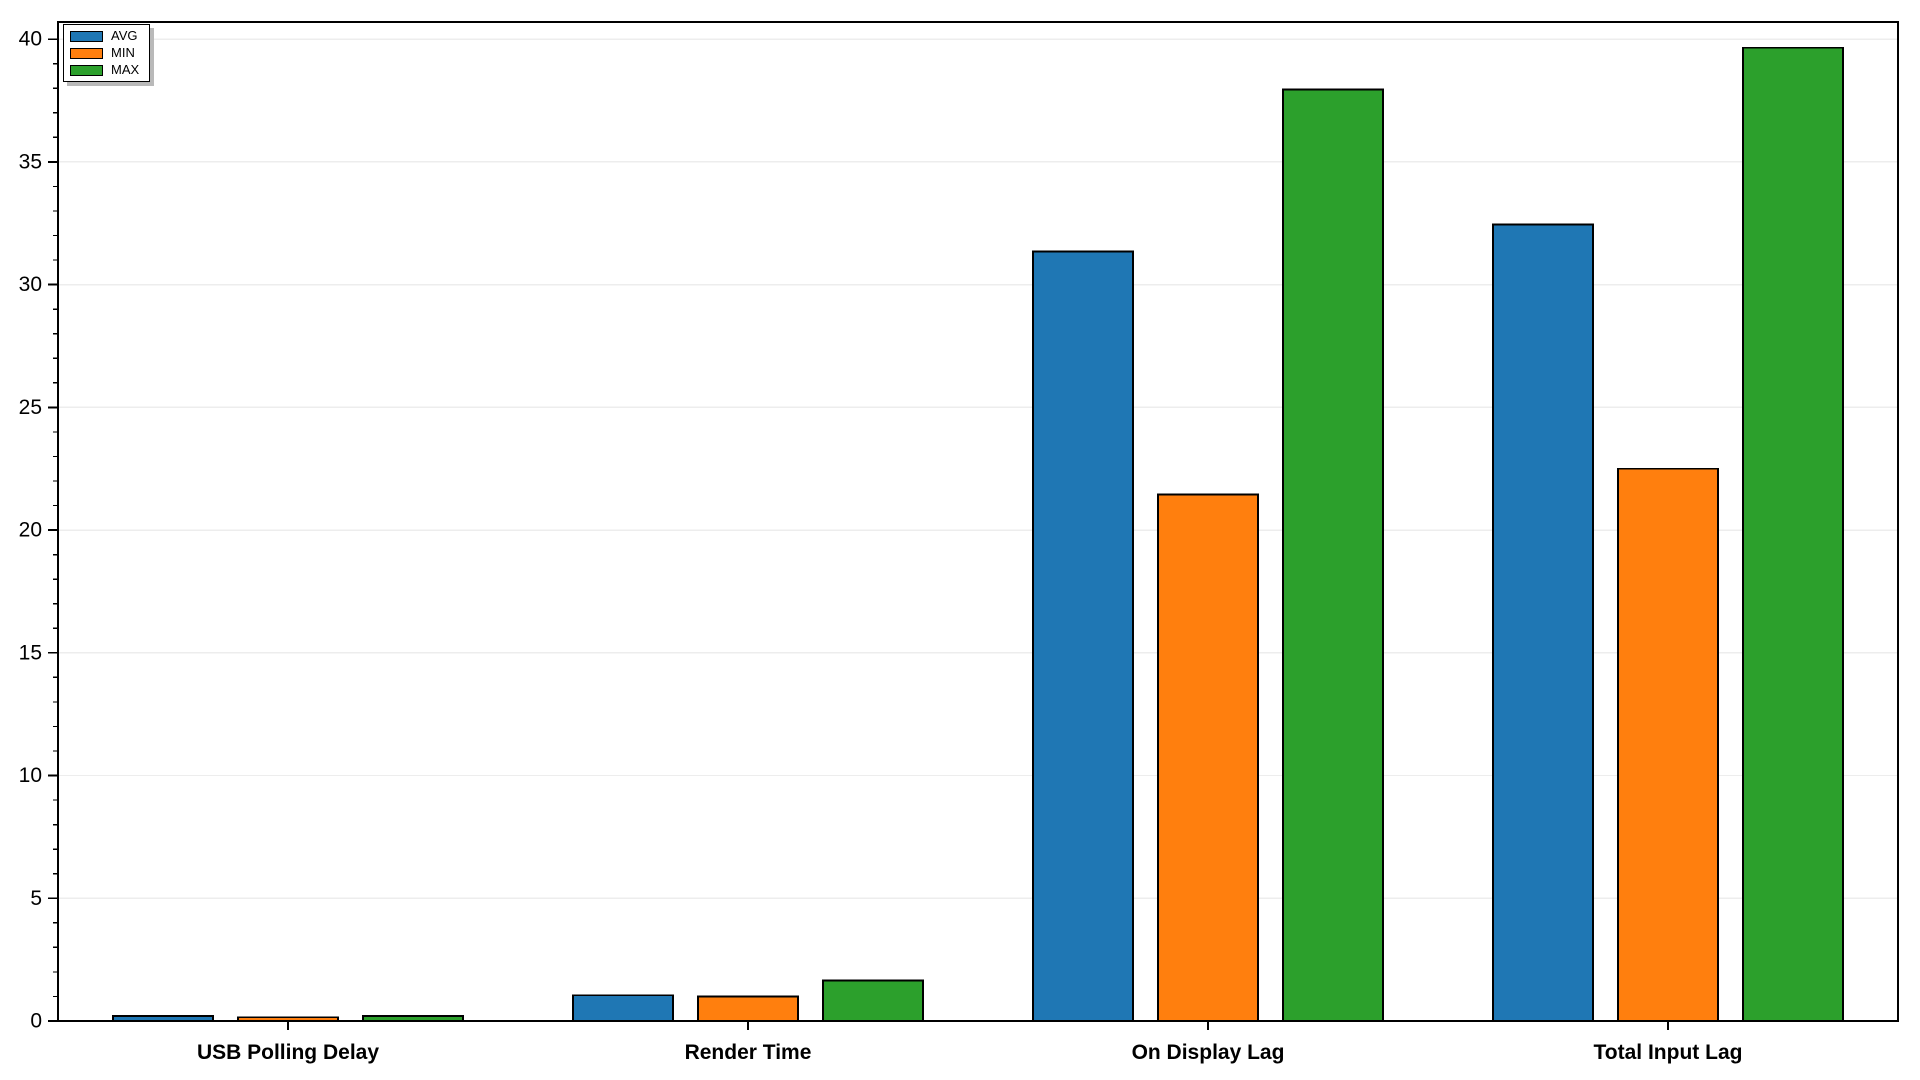  What do you see at coordinates (30, 39) in the screenshot?
I see `y-tick-label-40: 40` at bounding box center [30, 39].